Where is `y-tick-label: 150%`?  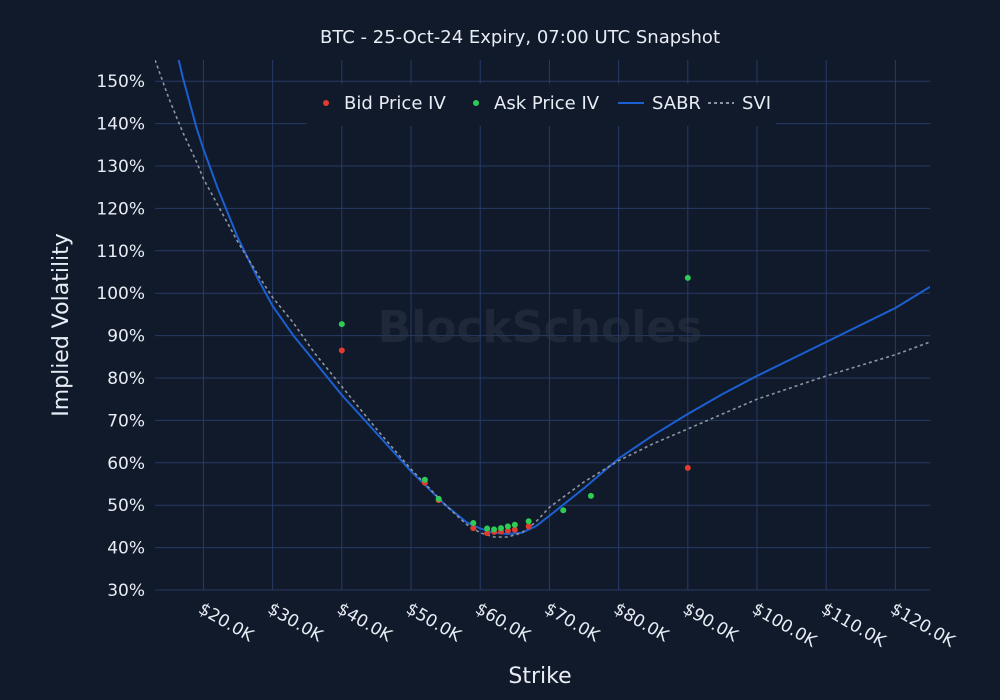 y-tick-label: 150% is located at coordinates (120, 82).